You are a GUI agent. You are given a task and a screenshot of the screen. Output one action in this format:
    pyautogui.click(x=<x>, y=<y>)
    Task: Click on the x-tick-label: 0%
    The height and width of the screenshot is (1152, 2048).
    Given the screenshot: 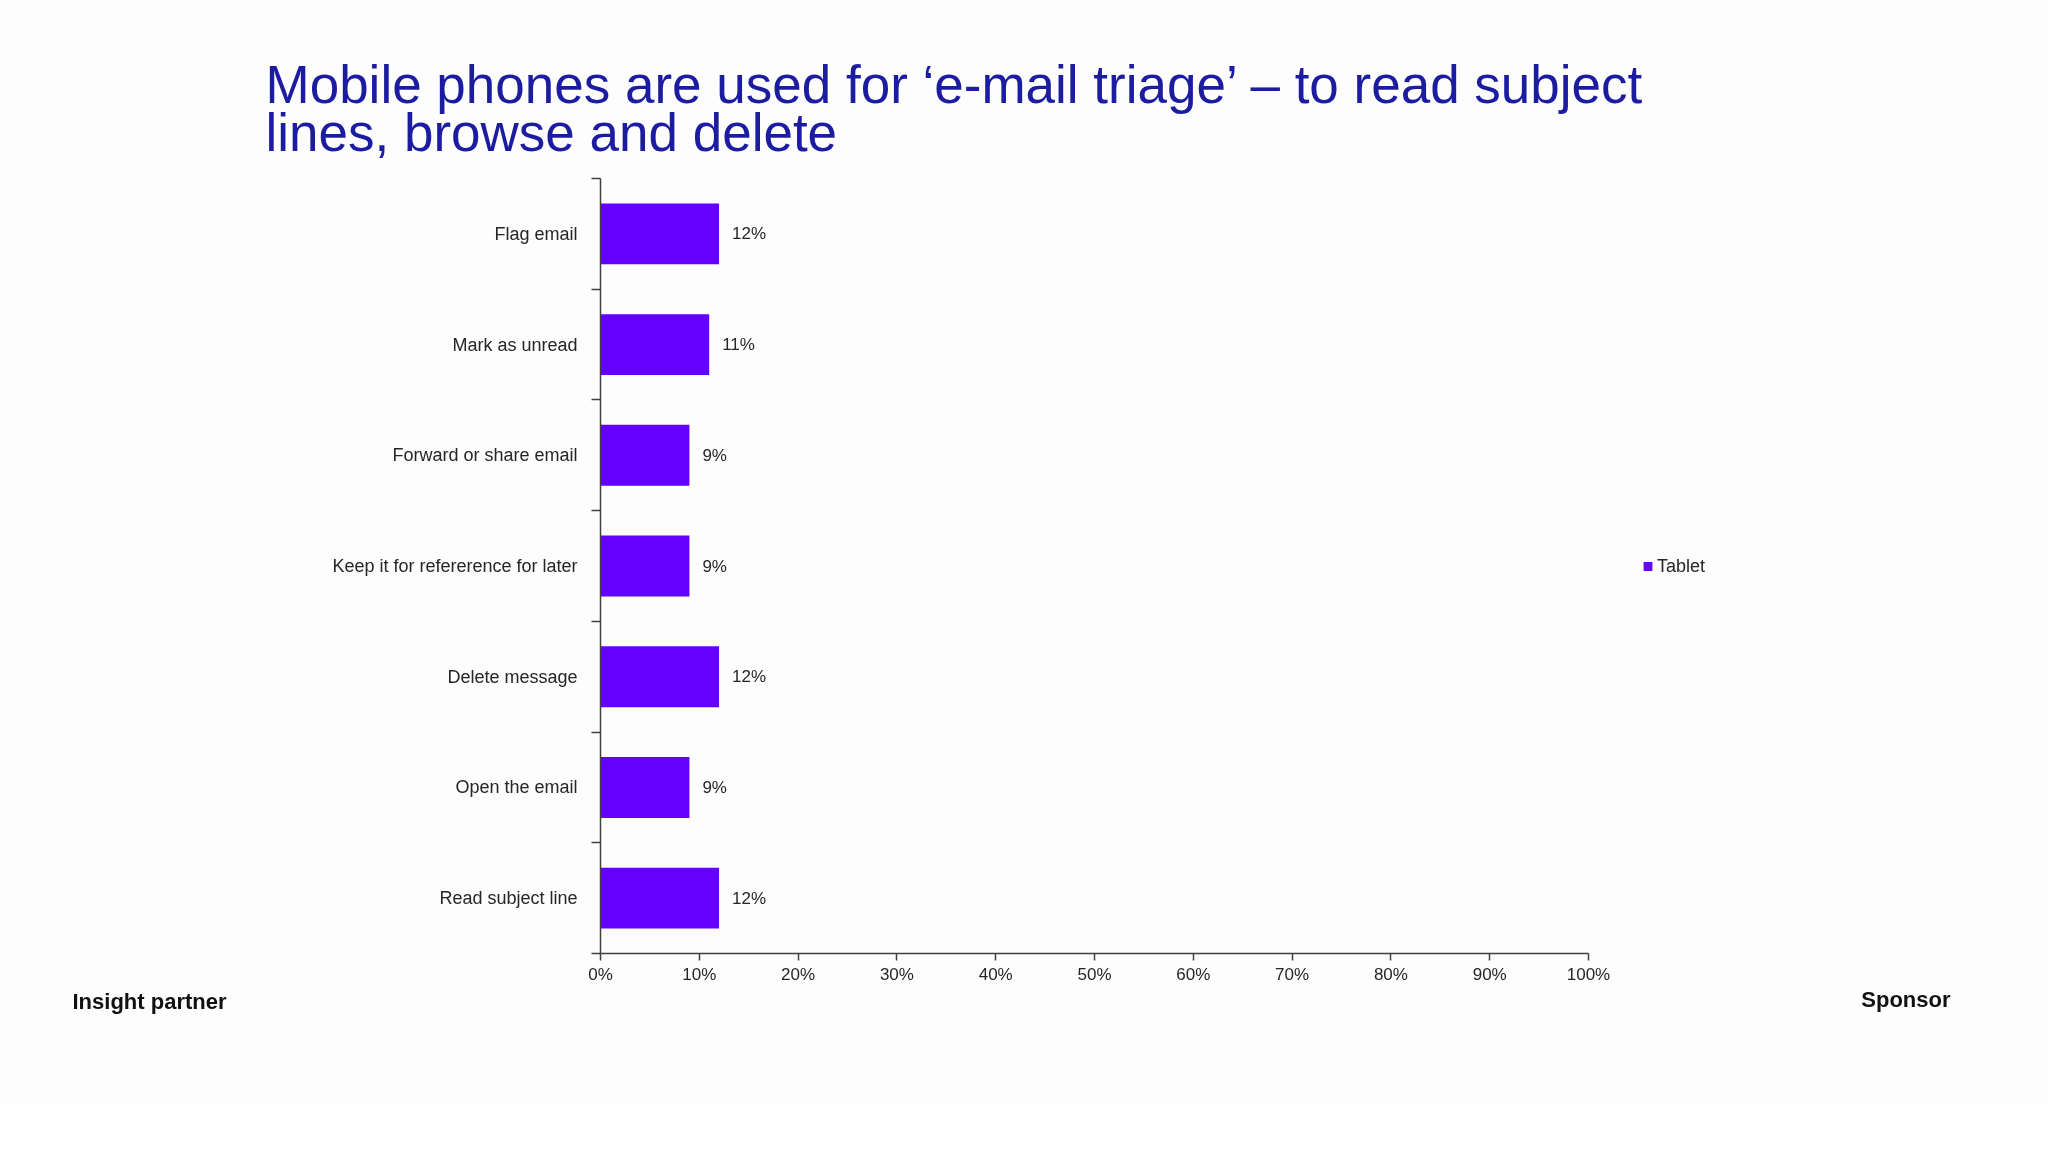 What is the action you would take?
    pyautogui.click(x=600, y=974)
    